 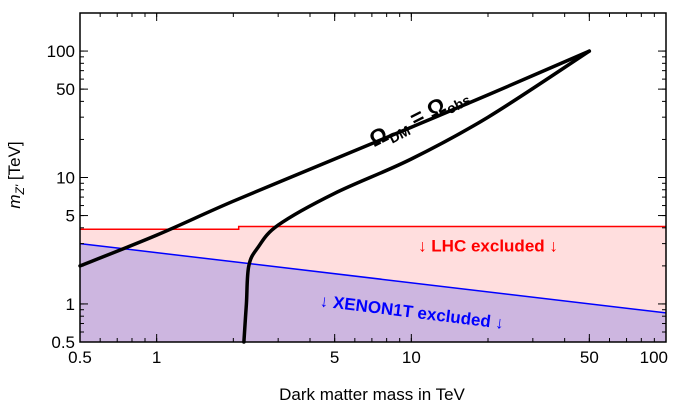 What do you see at coordinates (65, 178) in the screenshot?
I see `y-tick-label: 10` at bounding box center [65, 178].